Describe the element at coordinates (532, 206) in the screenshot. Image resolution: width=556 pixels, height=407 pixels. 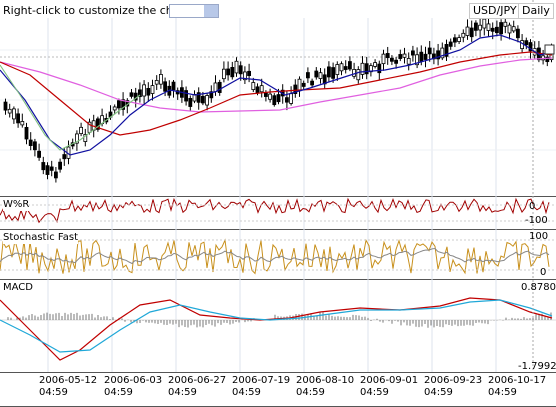
I see `wpr-top-value: 0` at that location.